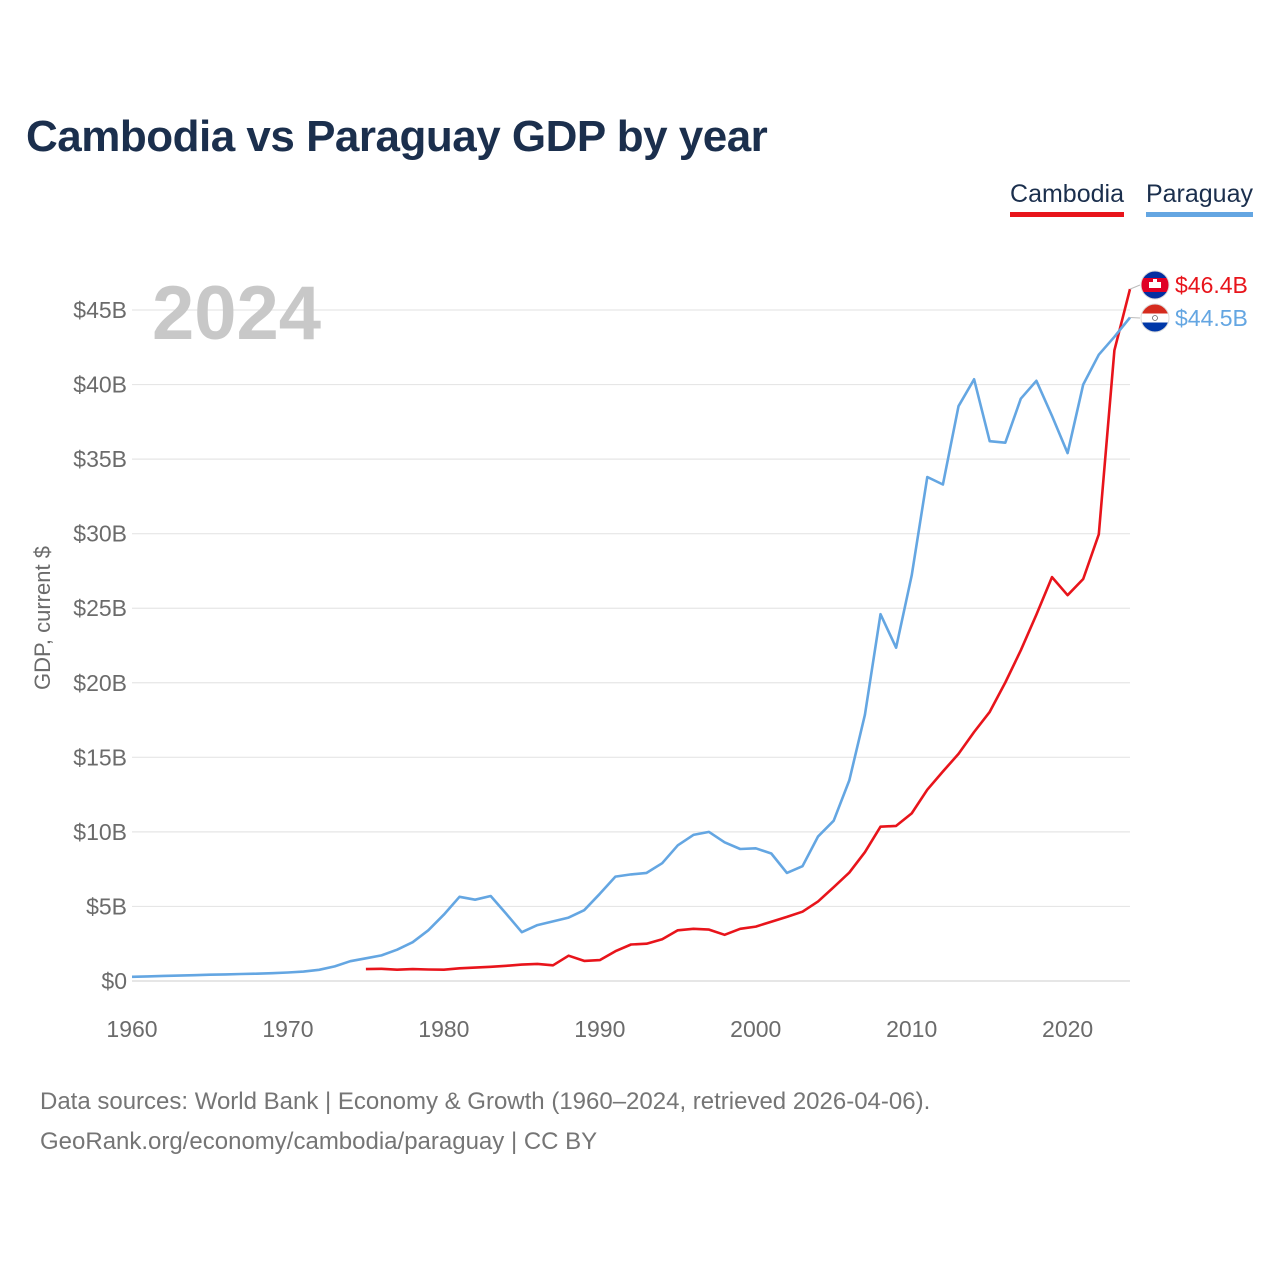 The image size is (1280, 1280). What do you see at coordinates (1155, 318) in the screenshot?
I see `paraguay-flag` at bounding box center [1155, 318].